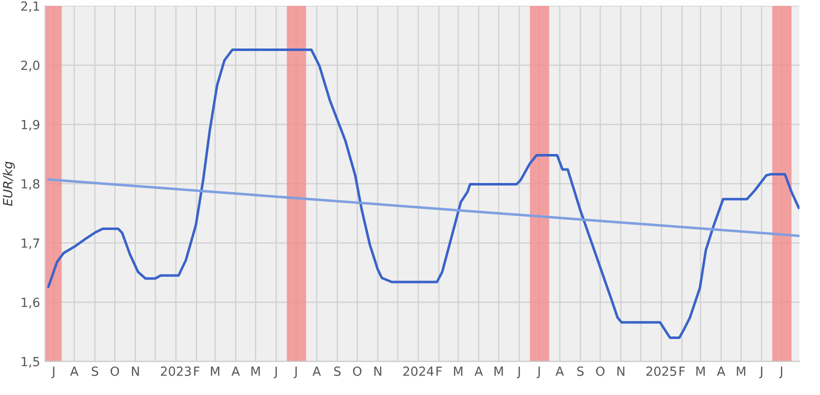 This screenshot has width=820, height=395. Describe the element at coordinates (175, 371) in the screenshot. I see `x-tick-label: 2023` at that location.